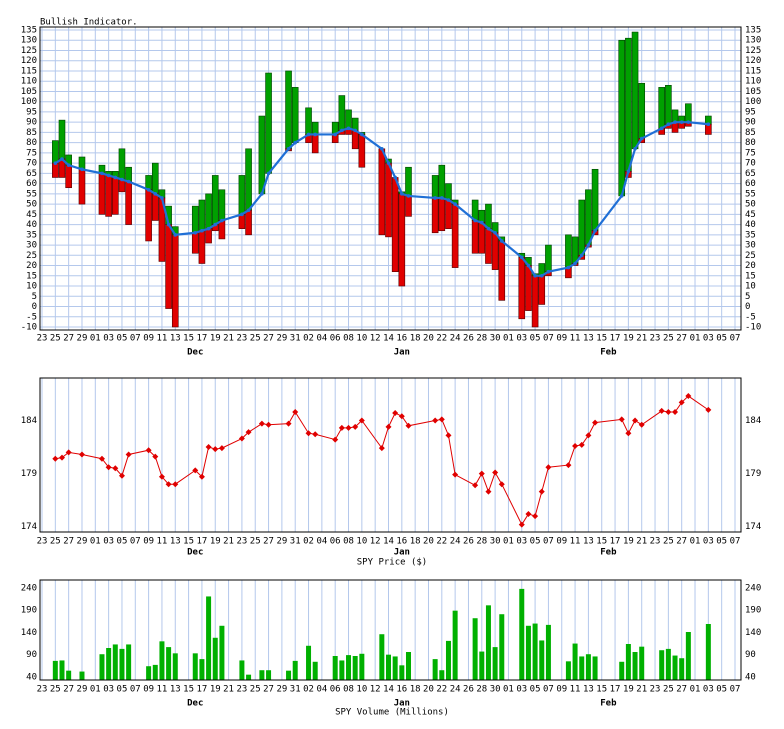  Describe the element at coordinates (31, 184) in the screenshot. I see `y-tick-label: 60` at that location.